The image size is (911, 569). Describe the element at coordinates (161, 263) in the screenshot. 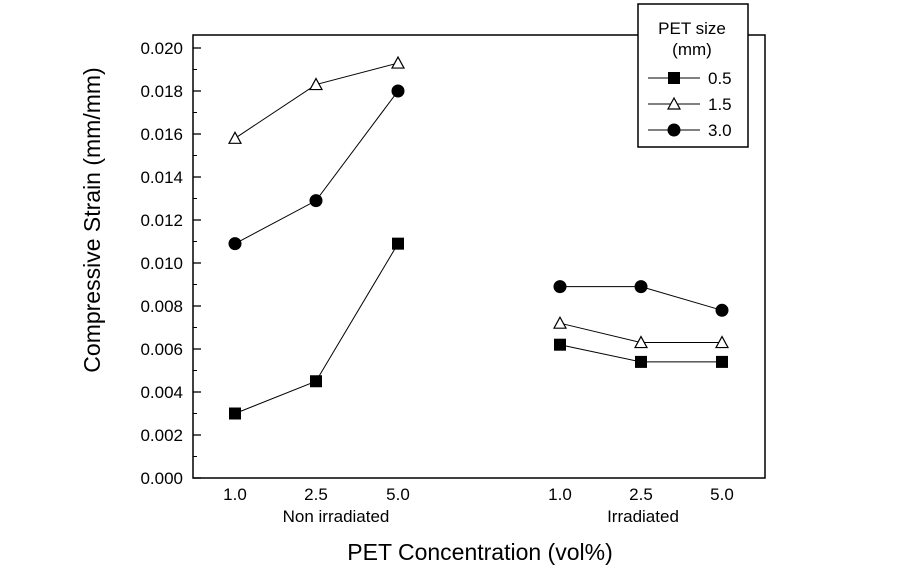

I see `y-tick-label: 0.010` at that location.